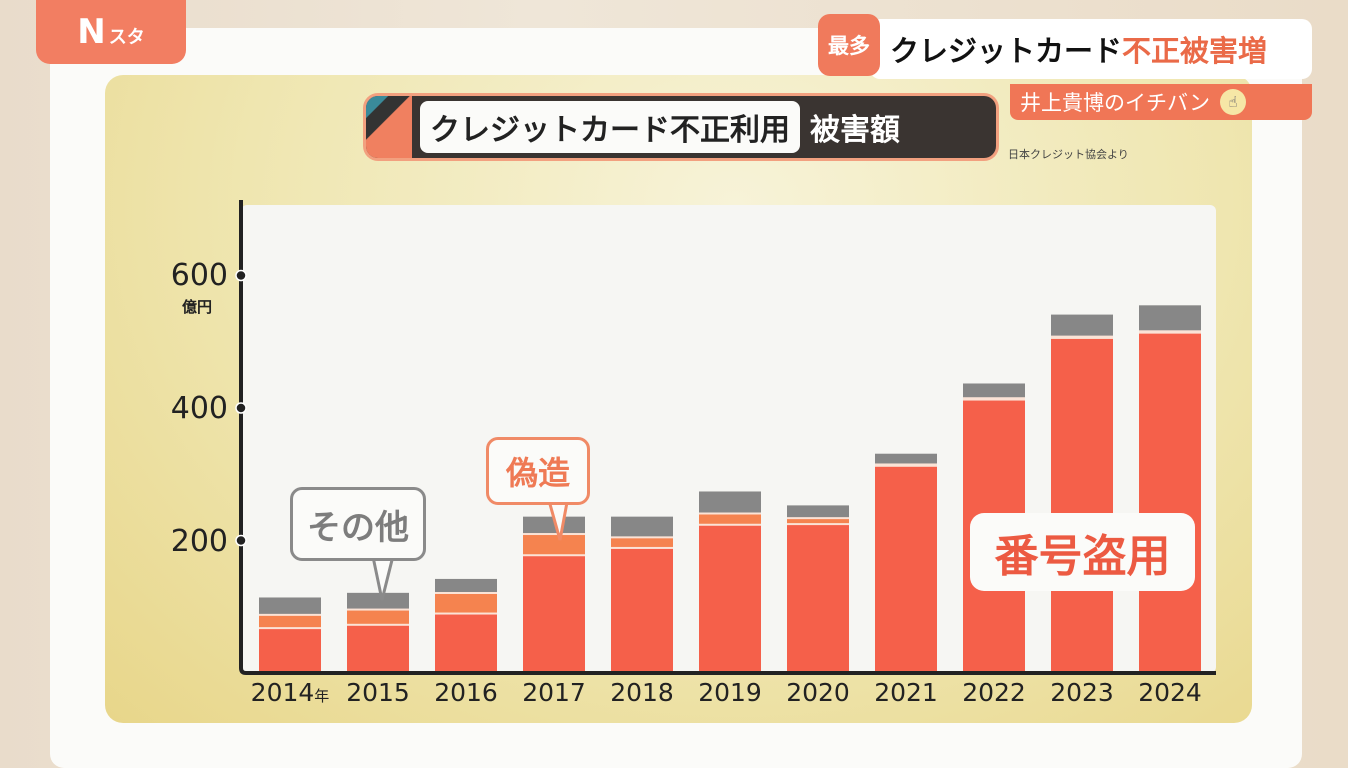 Image resolution: width=1348 pixels, height=768 pixels. Describe the element at coordinates (199, 541) in the screenshot. I see `y-tick-label: 200` at that location.